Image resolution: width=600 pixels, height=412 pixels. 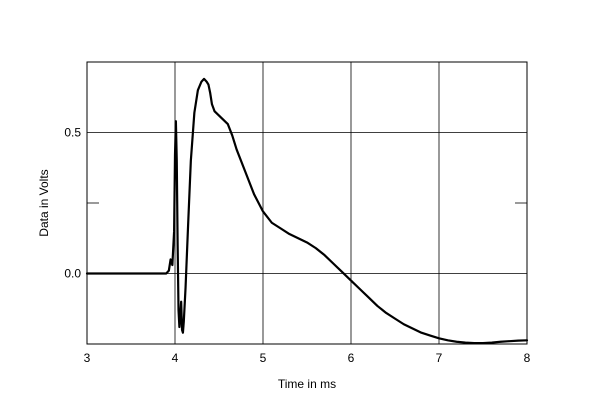 I want to click on x-axis-title: Time in ms, so click(x=307, y=384).